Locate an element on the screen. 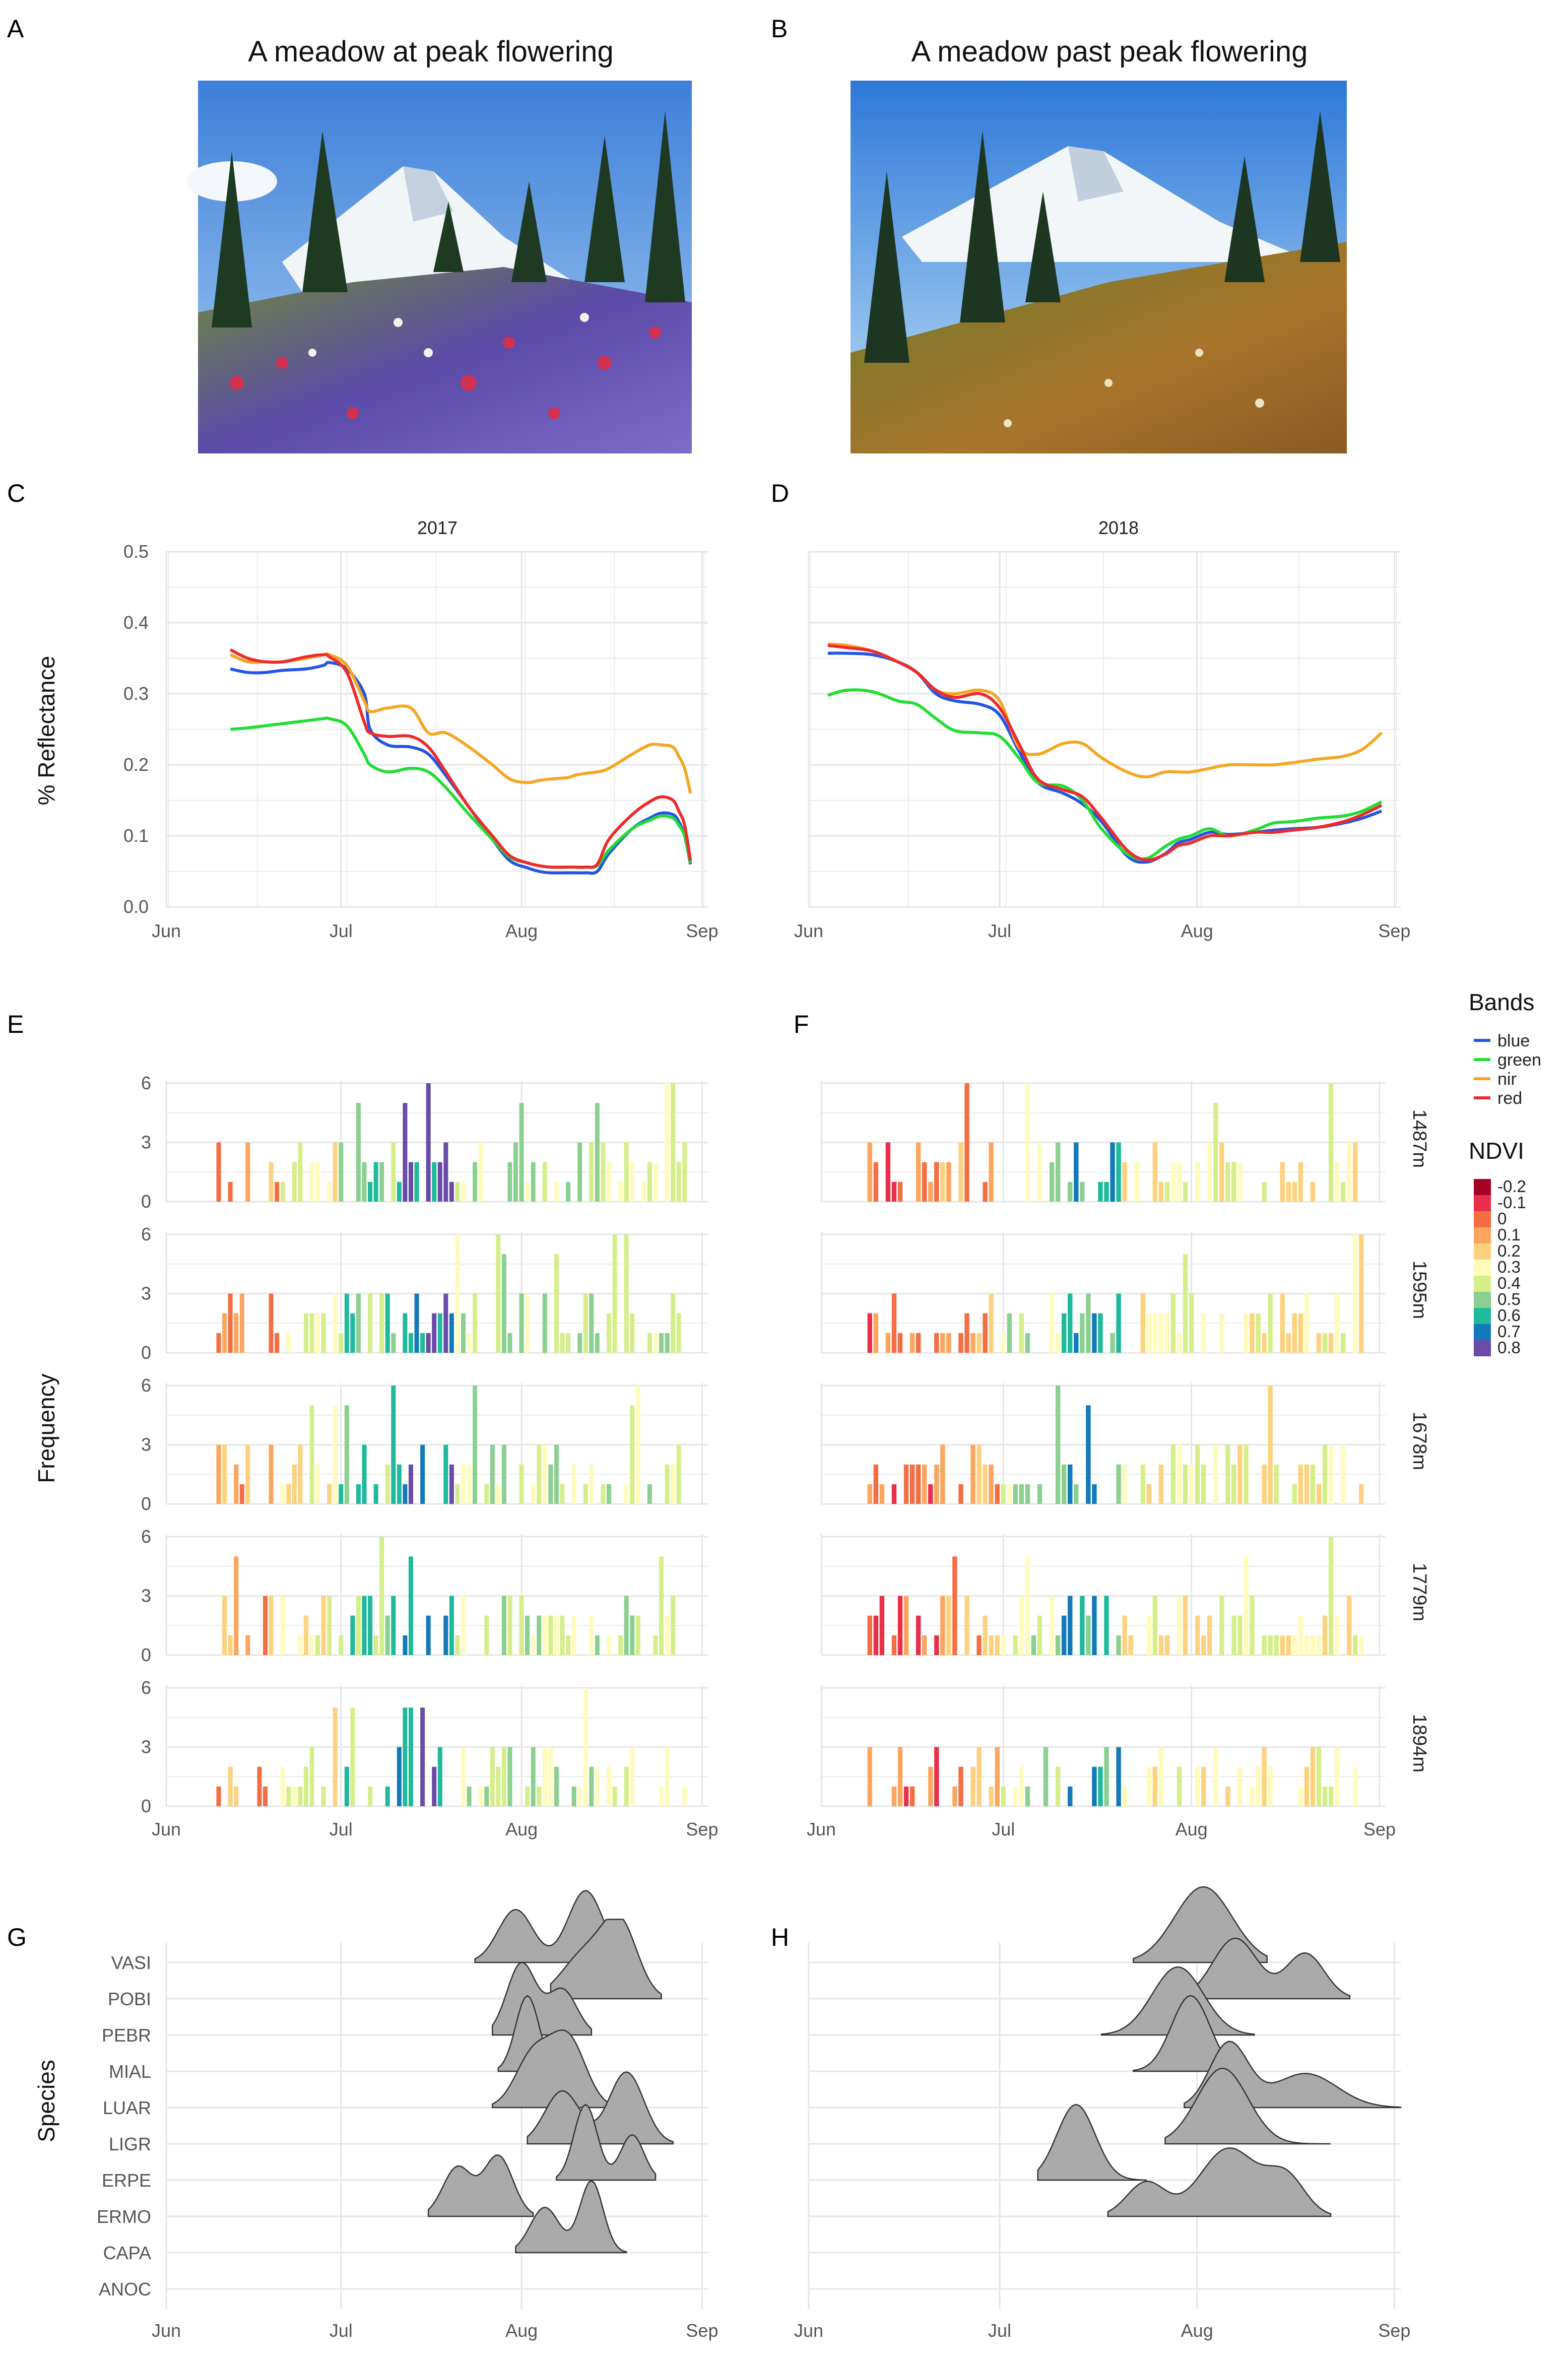 Image resolution: width=1568 pixels, height=2365 pixels. y-tick-label: 6 is located at coordinates (146, 1083).